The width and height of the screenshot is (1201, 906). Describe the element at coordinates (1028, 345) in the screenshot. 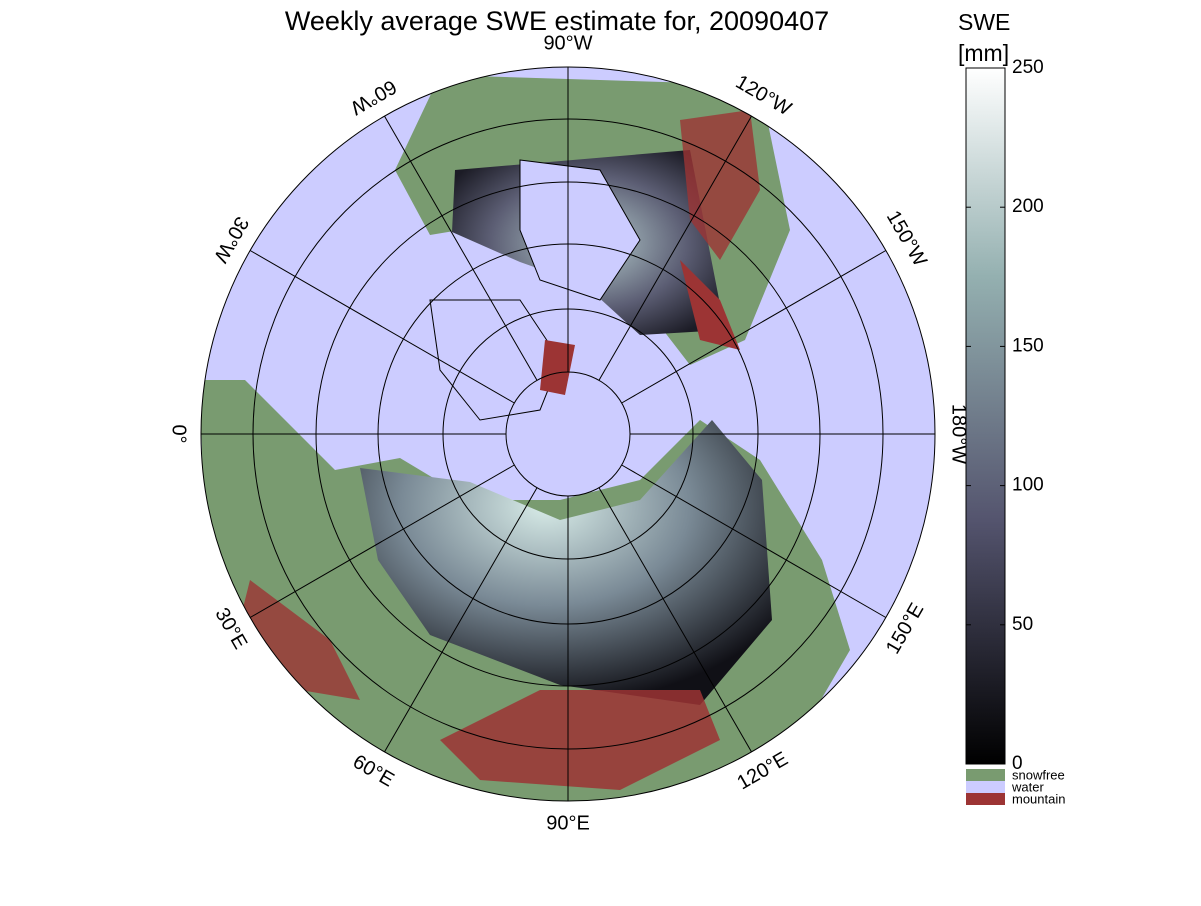

I see `colorbar-tick-label: 150` at that location.